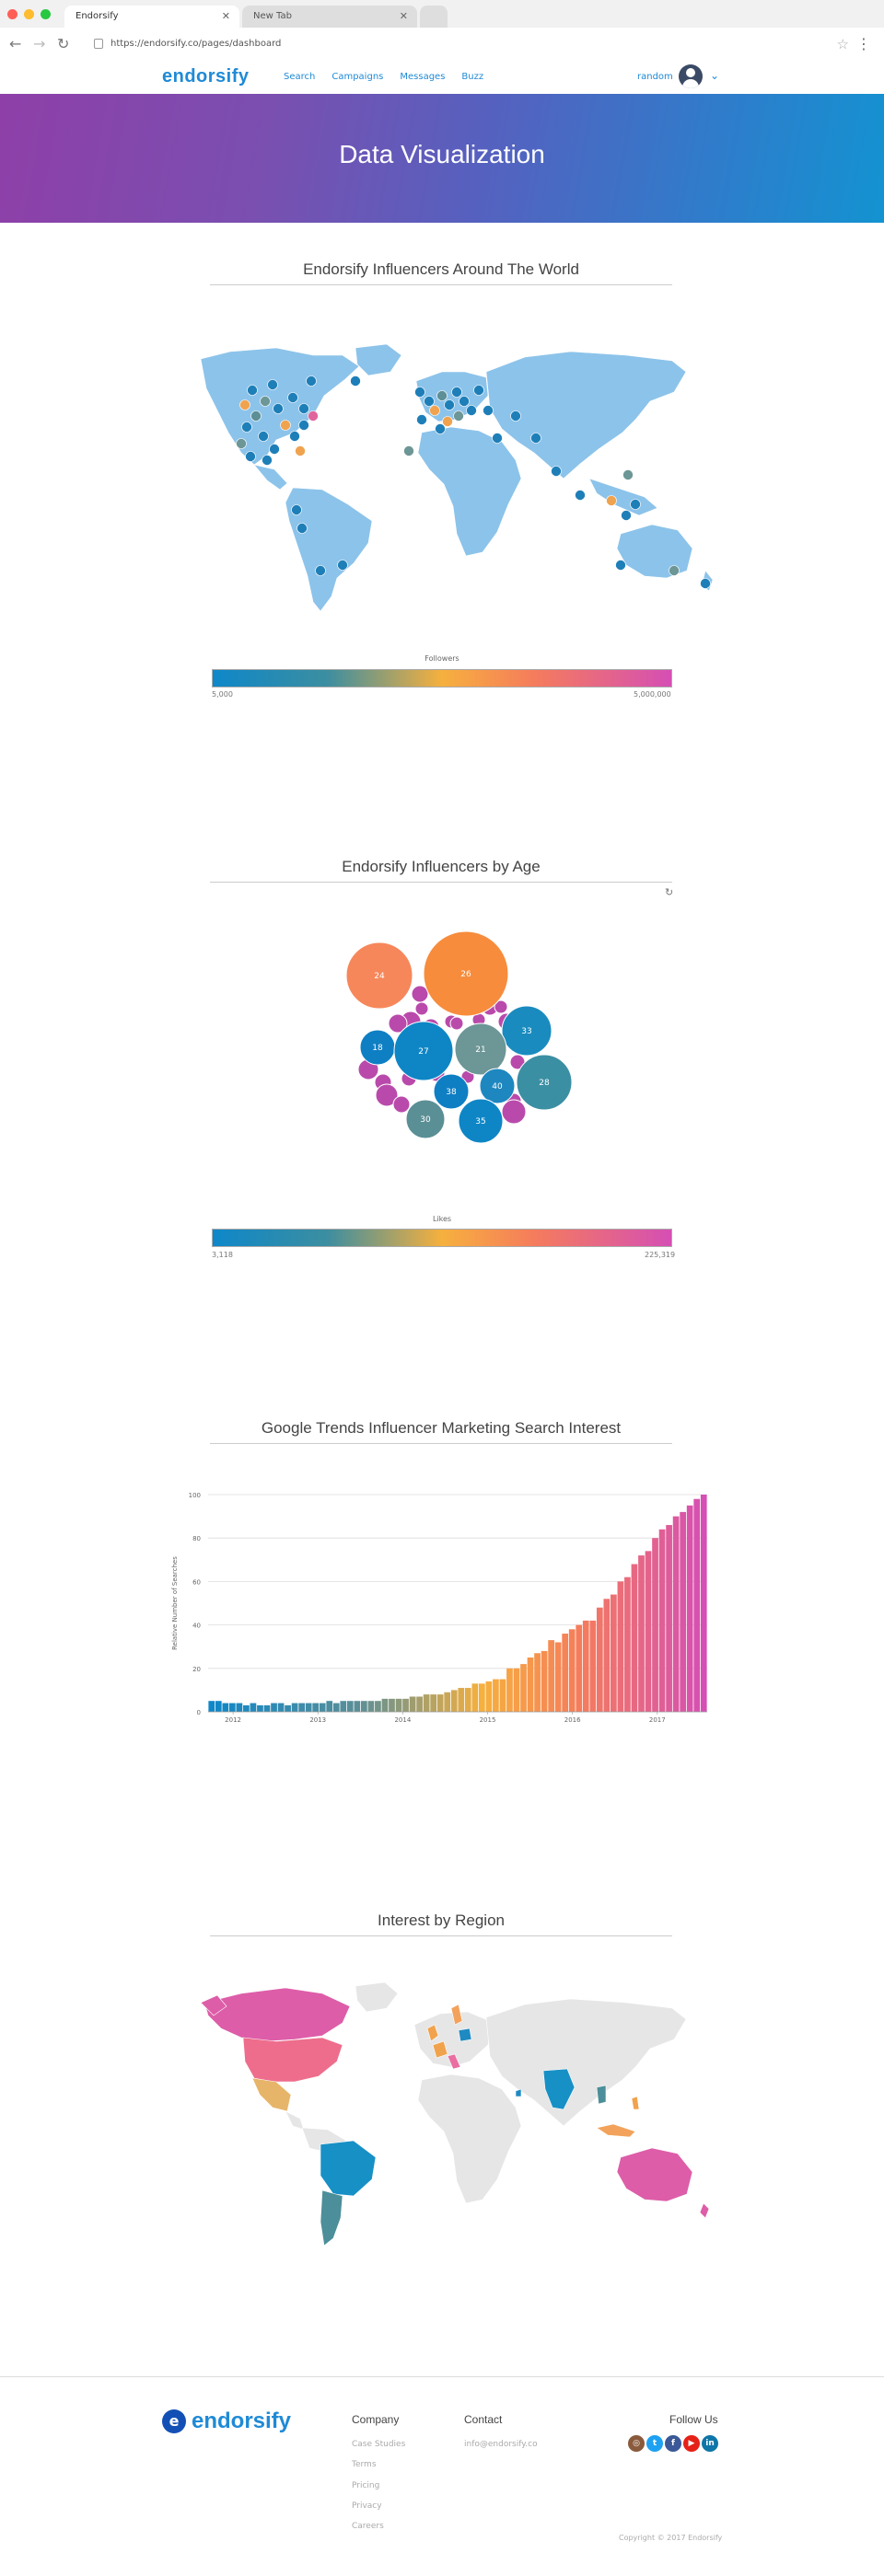  Describe the element at coordinates (225, 16) in the screenshot. I see `close-tab-icon: ✕` at that location.